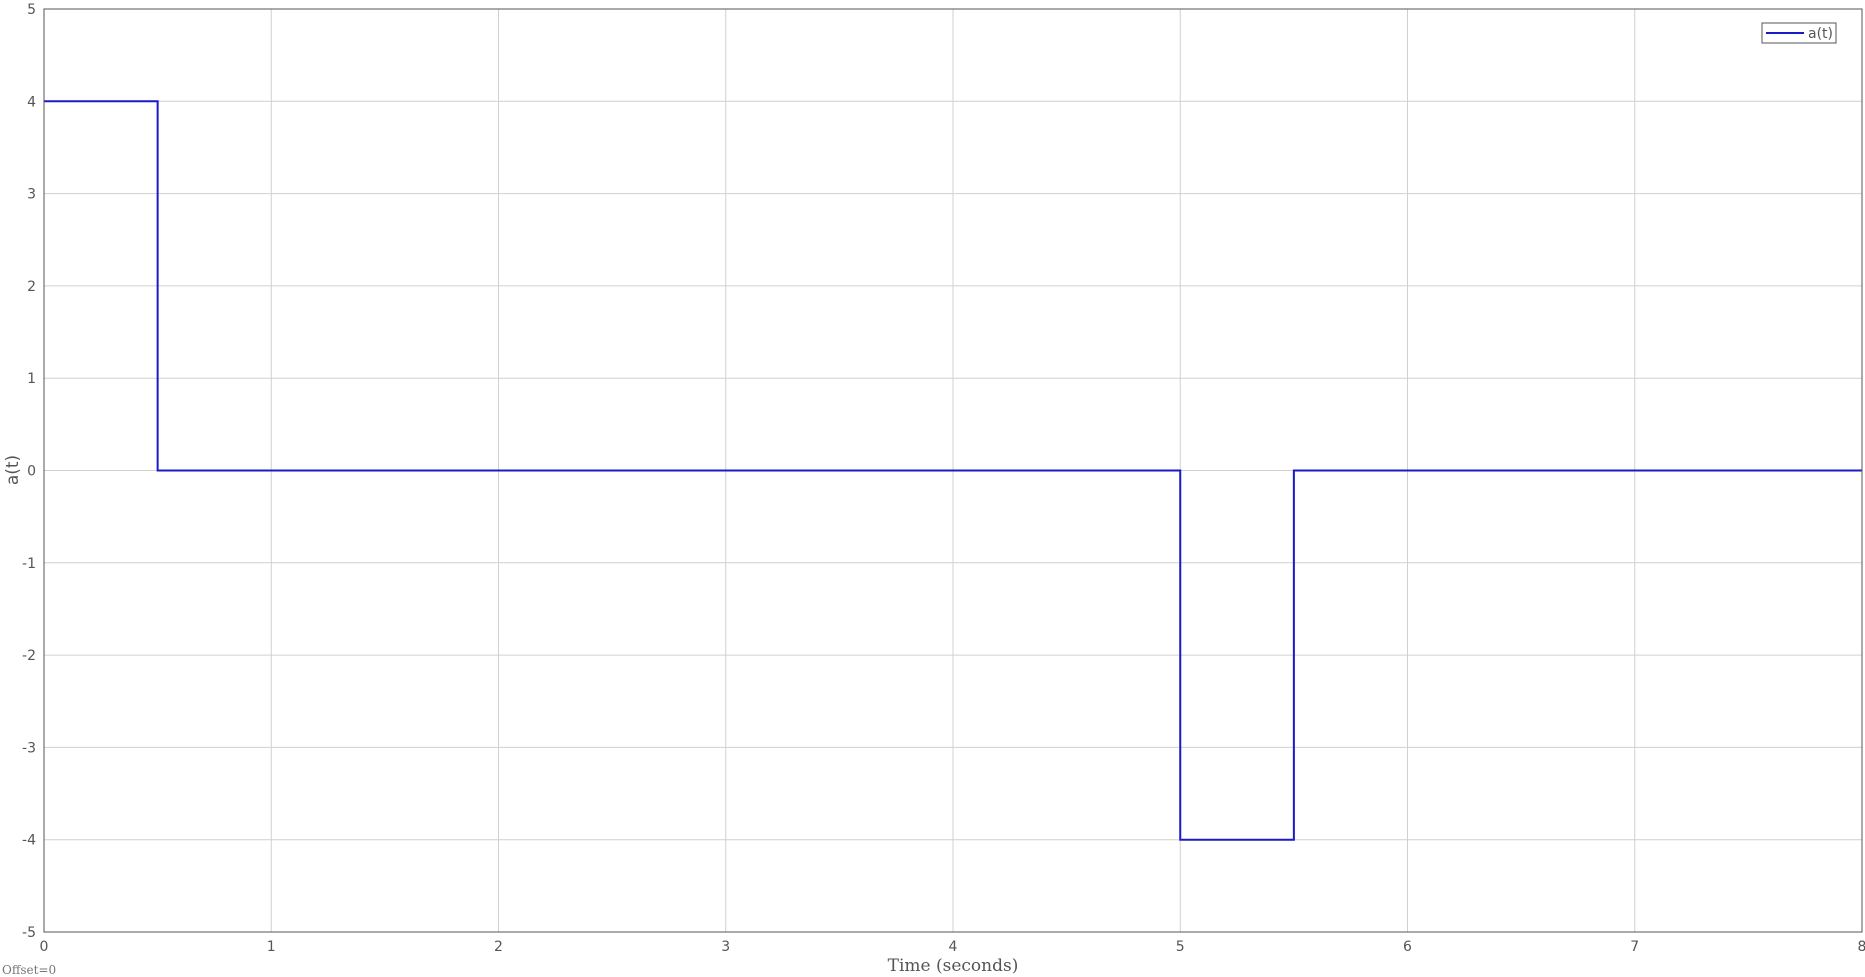 The width and height of the screenshot is (1865, 977). I want to click on y-axis-title: a(t), so click(13, 470).